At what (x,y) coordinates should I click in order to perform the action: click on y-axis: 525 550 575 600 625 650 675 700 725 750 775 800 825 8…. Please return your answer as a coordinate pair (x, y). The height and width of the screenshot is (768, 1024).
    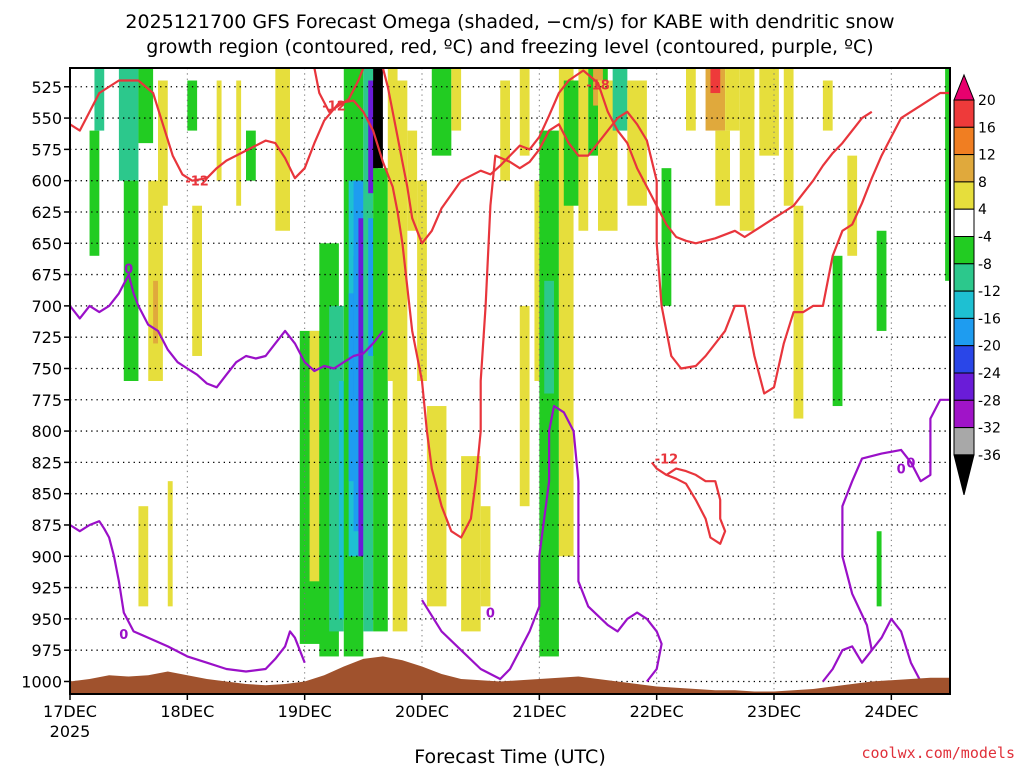
    Looking at the image, I should click on (45, 384).